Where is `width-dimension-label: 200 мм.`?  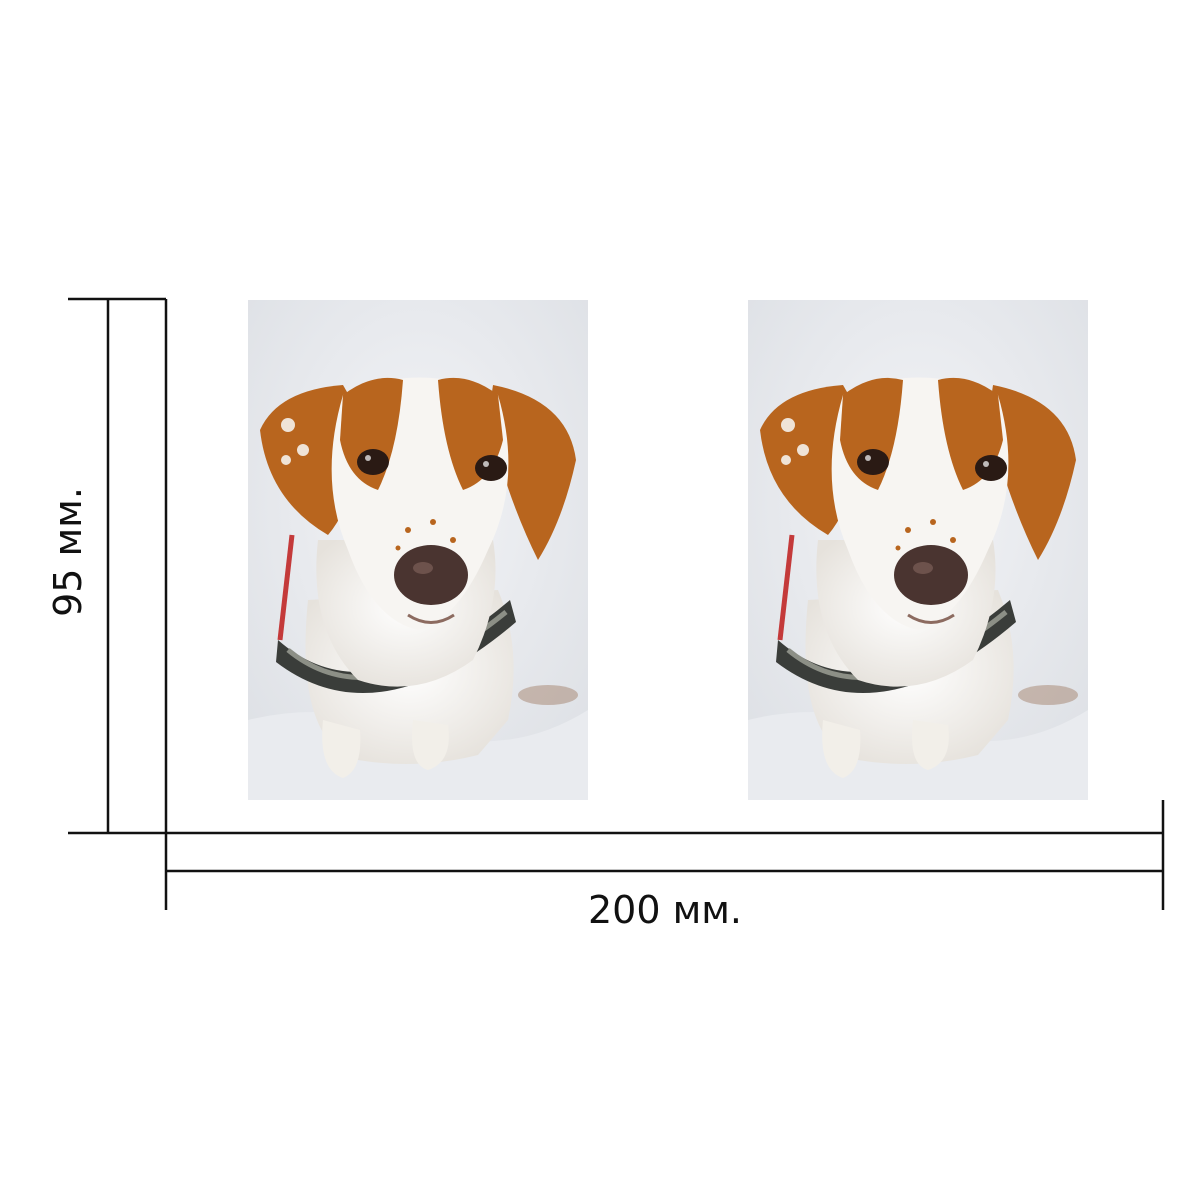 width-dimension-label: 200 мм. is located at coordinates (665, 910).